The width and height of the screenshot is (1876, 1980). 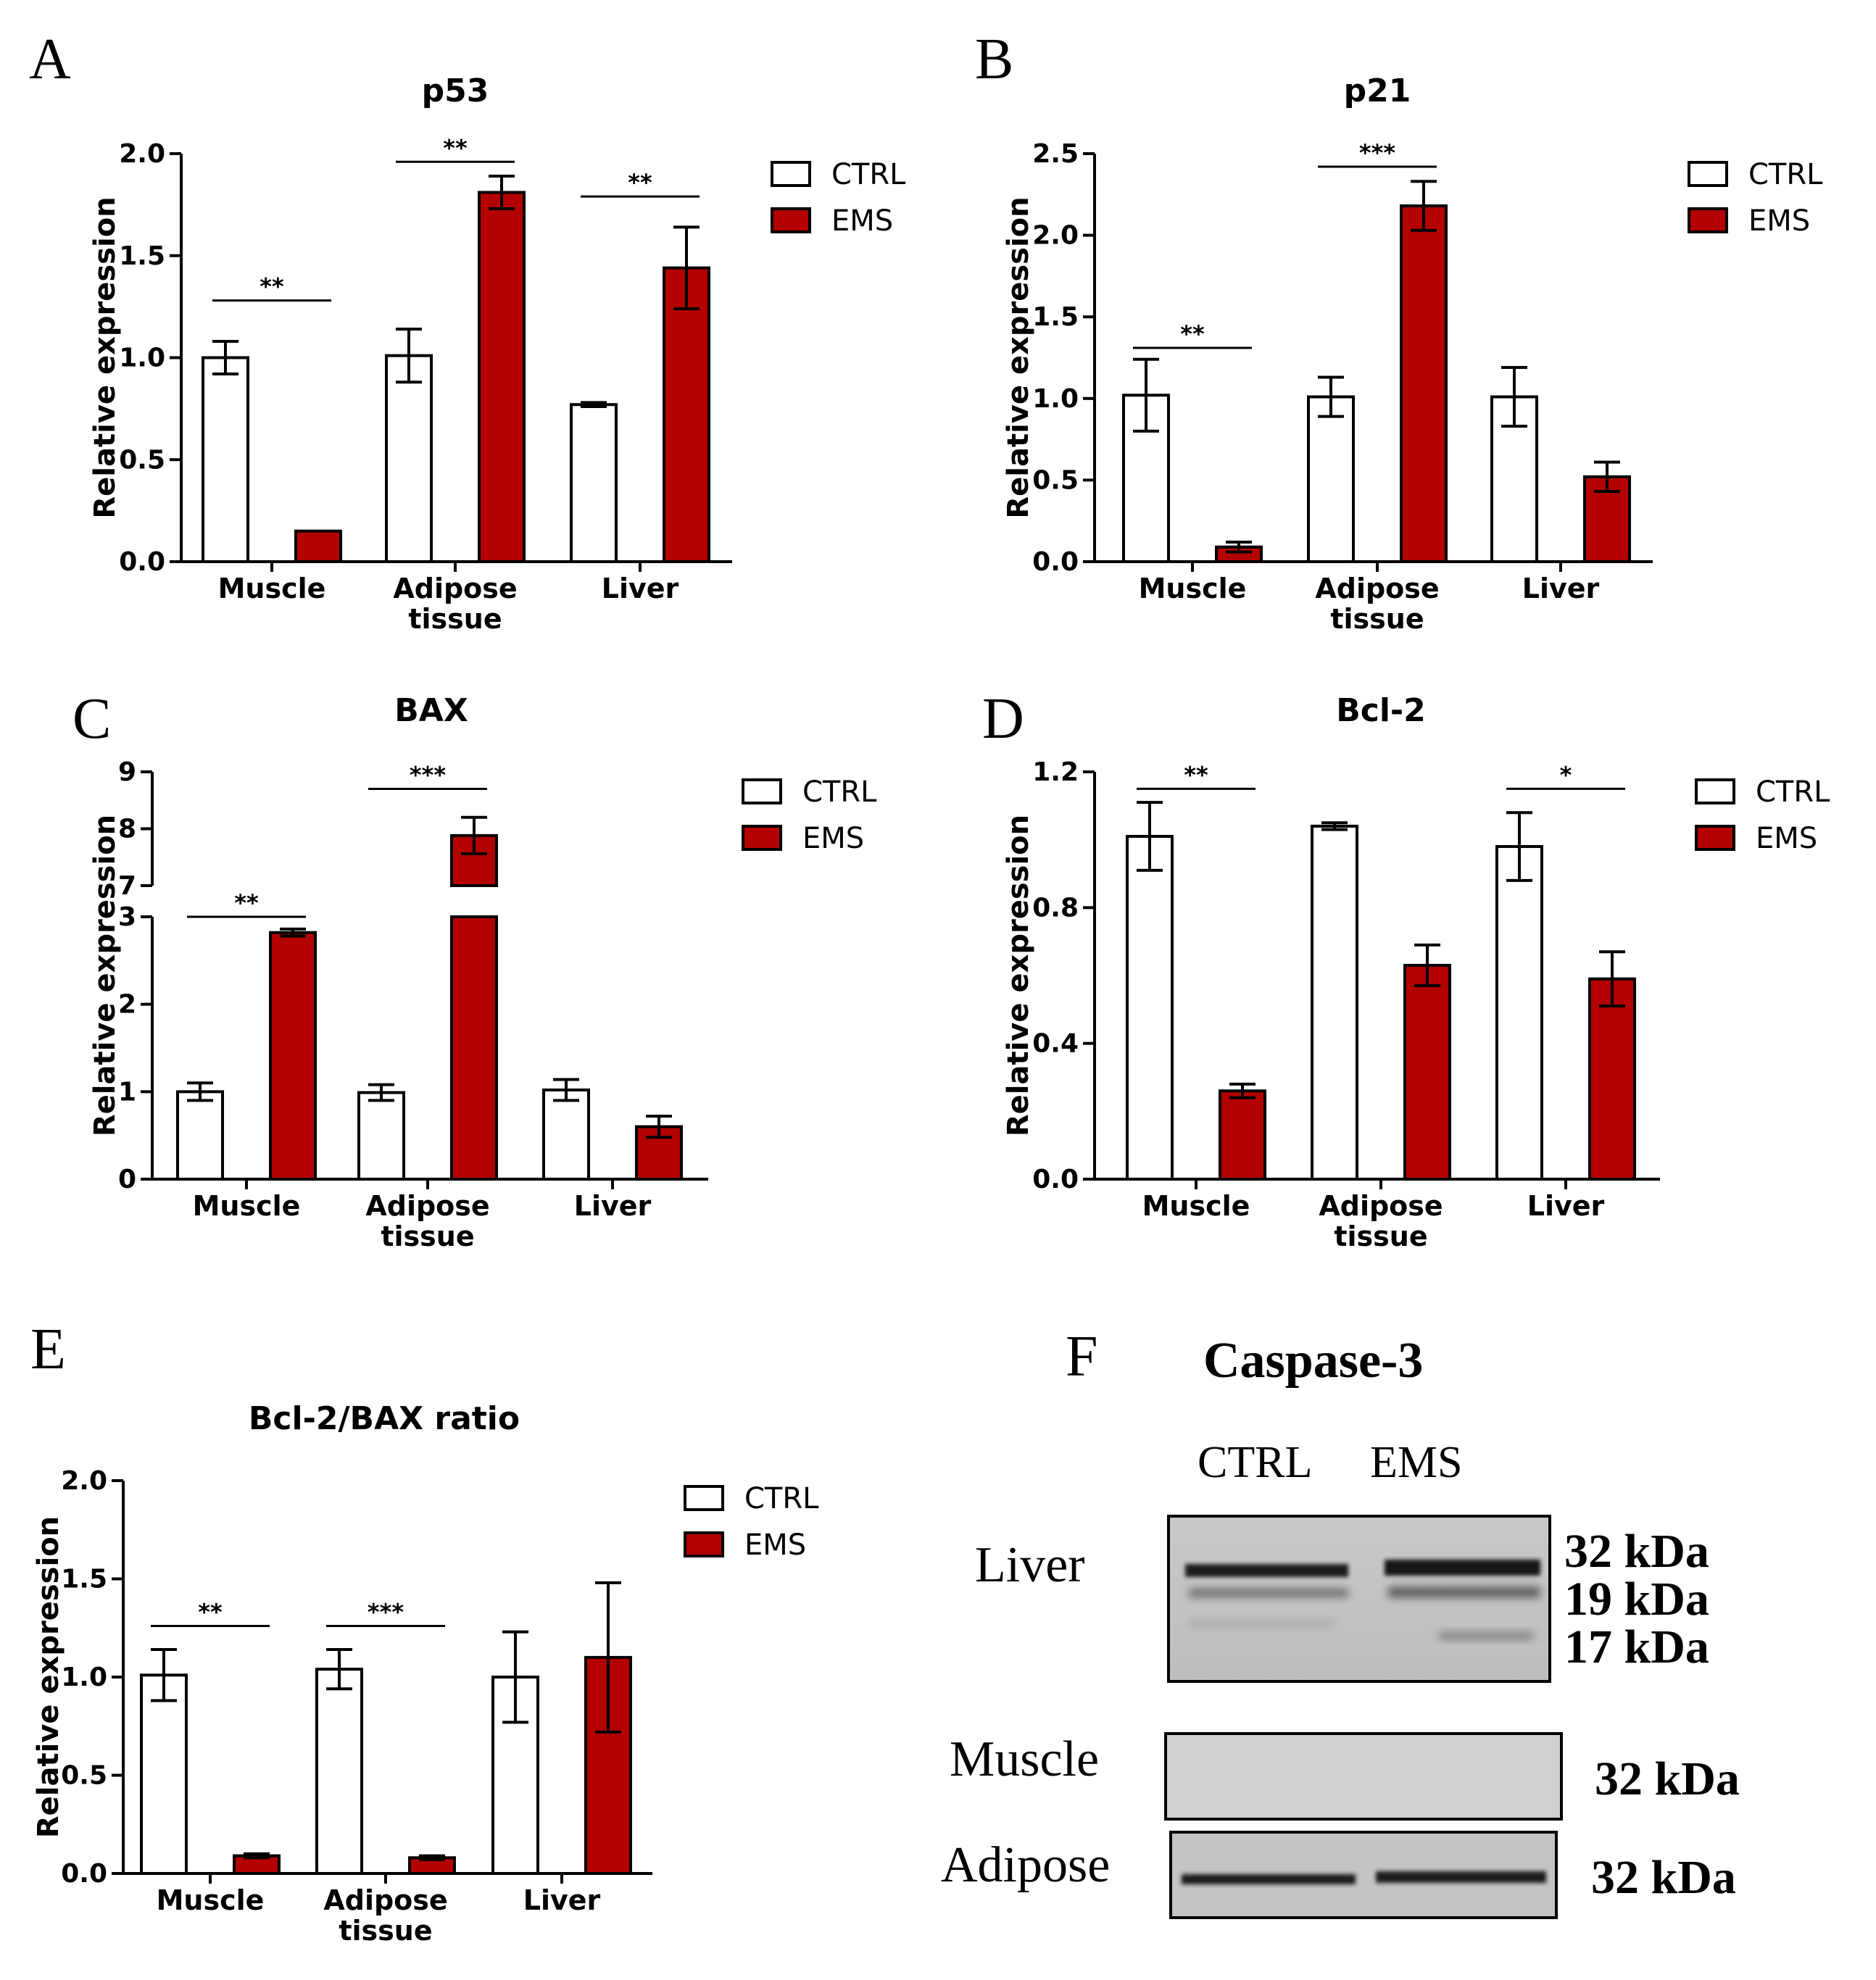 I want to click on blot-column-ems: EMS, so click(x=1416, y=1462).